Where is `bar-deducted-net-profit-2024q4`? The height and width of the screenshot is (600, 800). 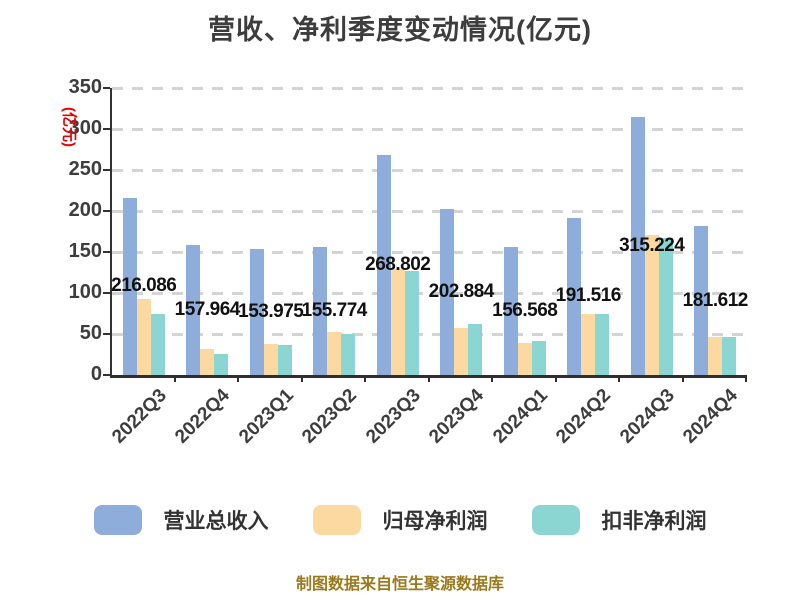 bar-deducted-net-profit-2024q4 is located at coordinates (729, 356).